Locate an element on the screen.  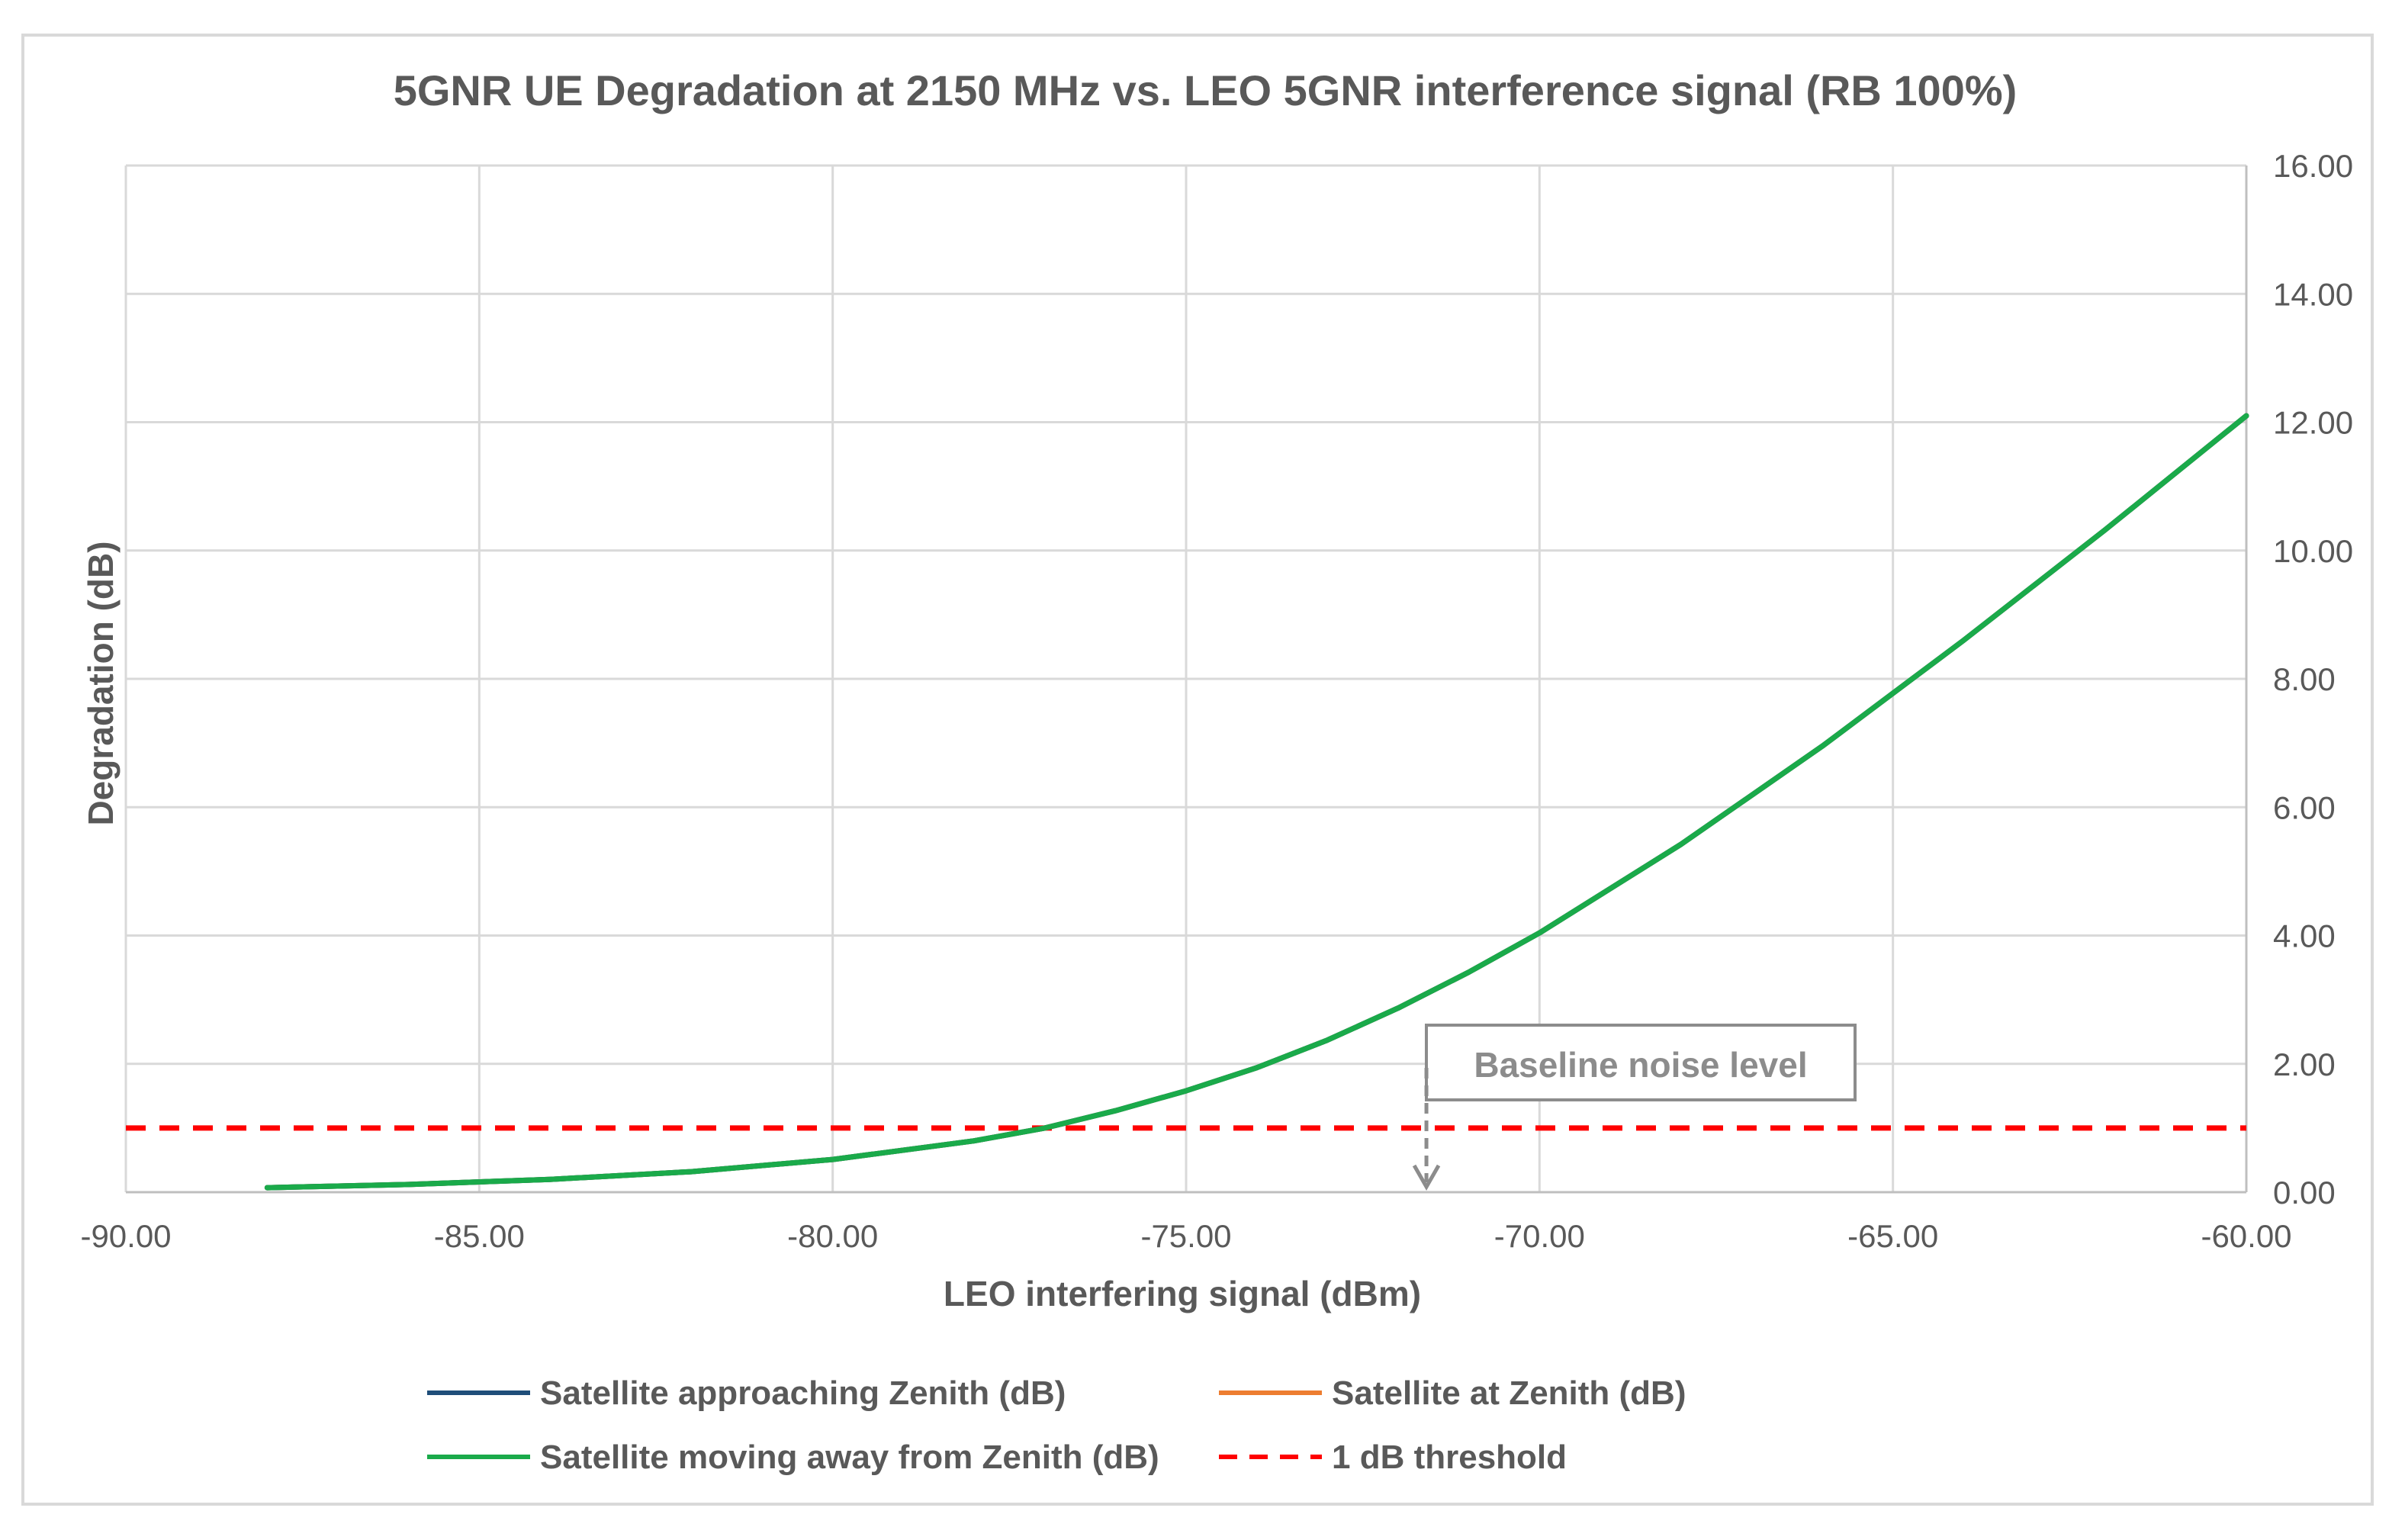
x-tick-label: -60.00 is located at coordinates (2246, 1236).